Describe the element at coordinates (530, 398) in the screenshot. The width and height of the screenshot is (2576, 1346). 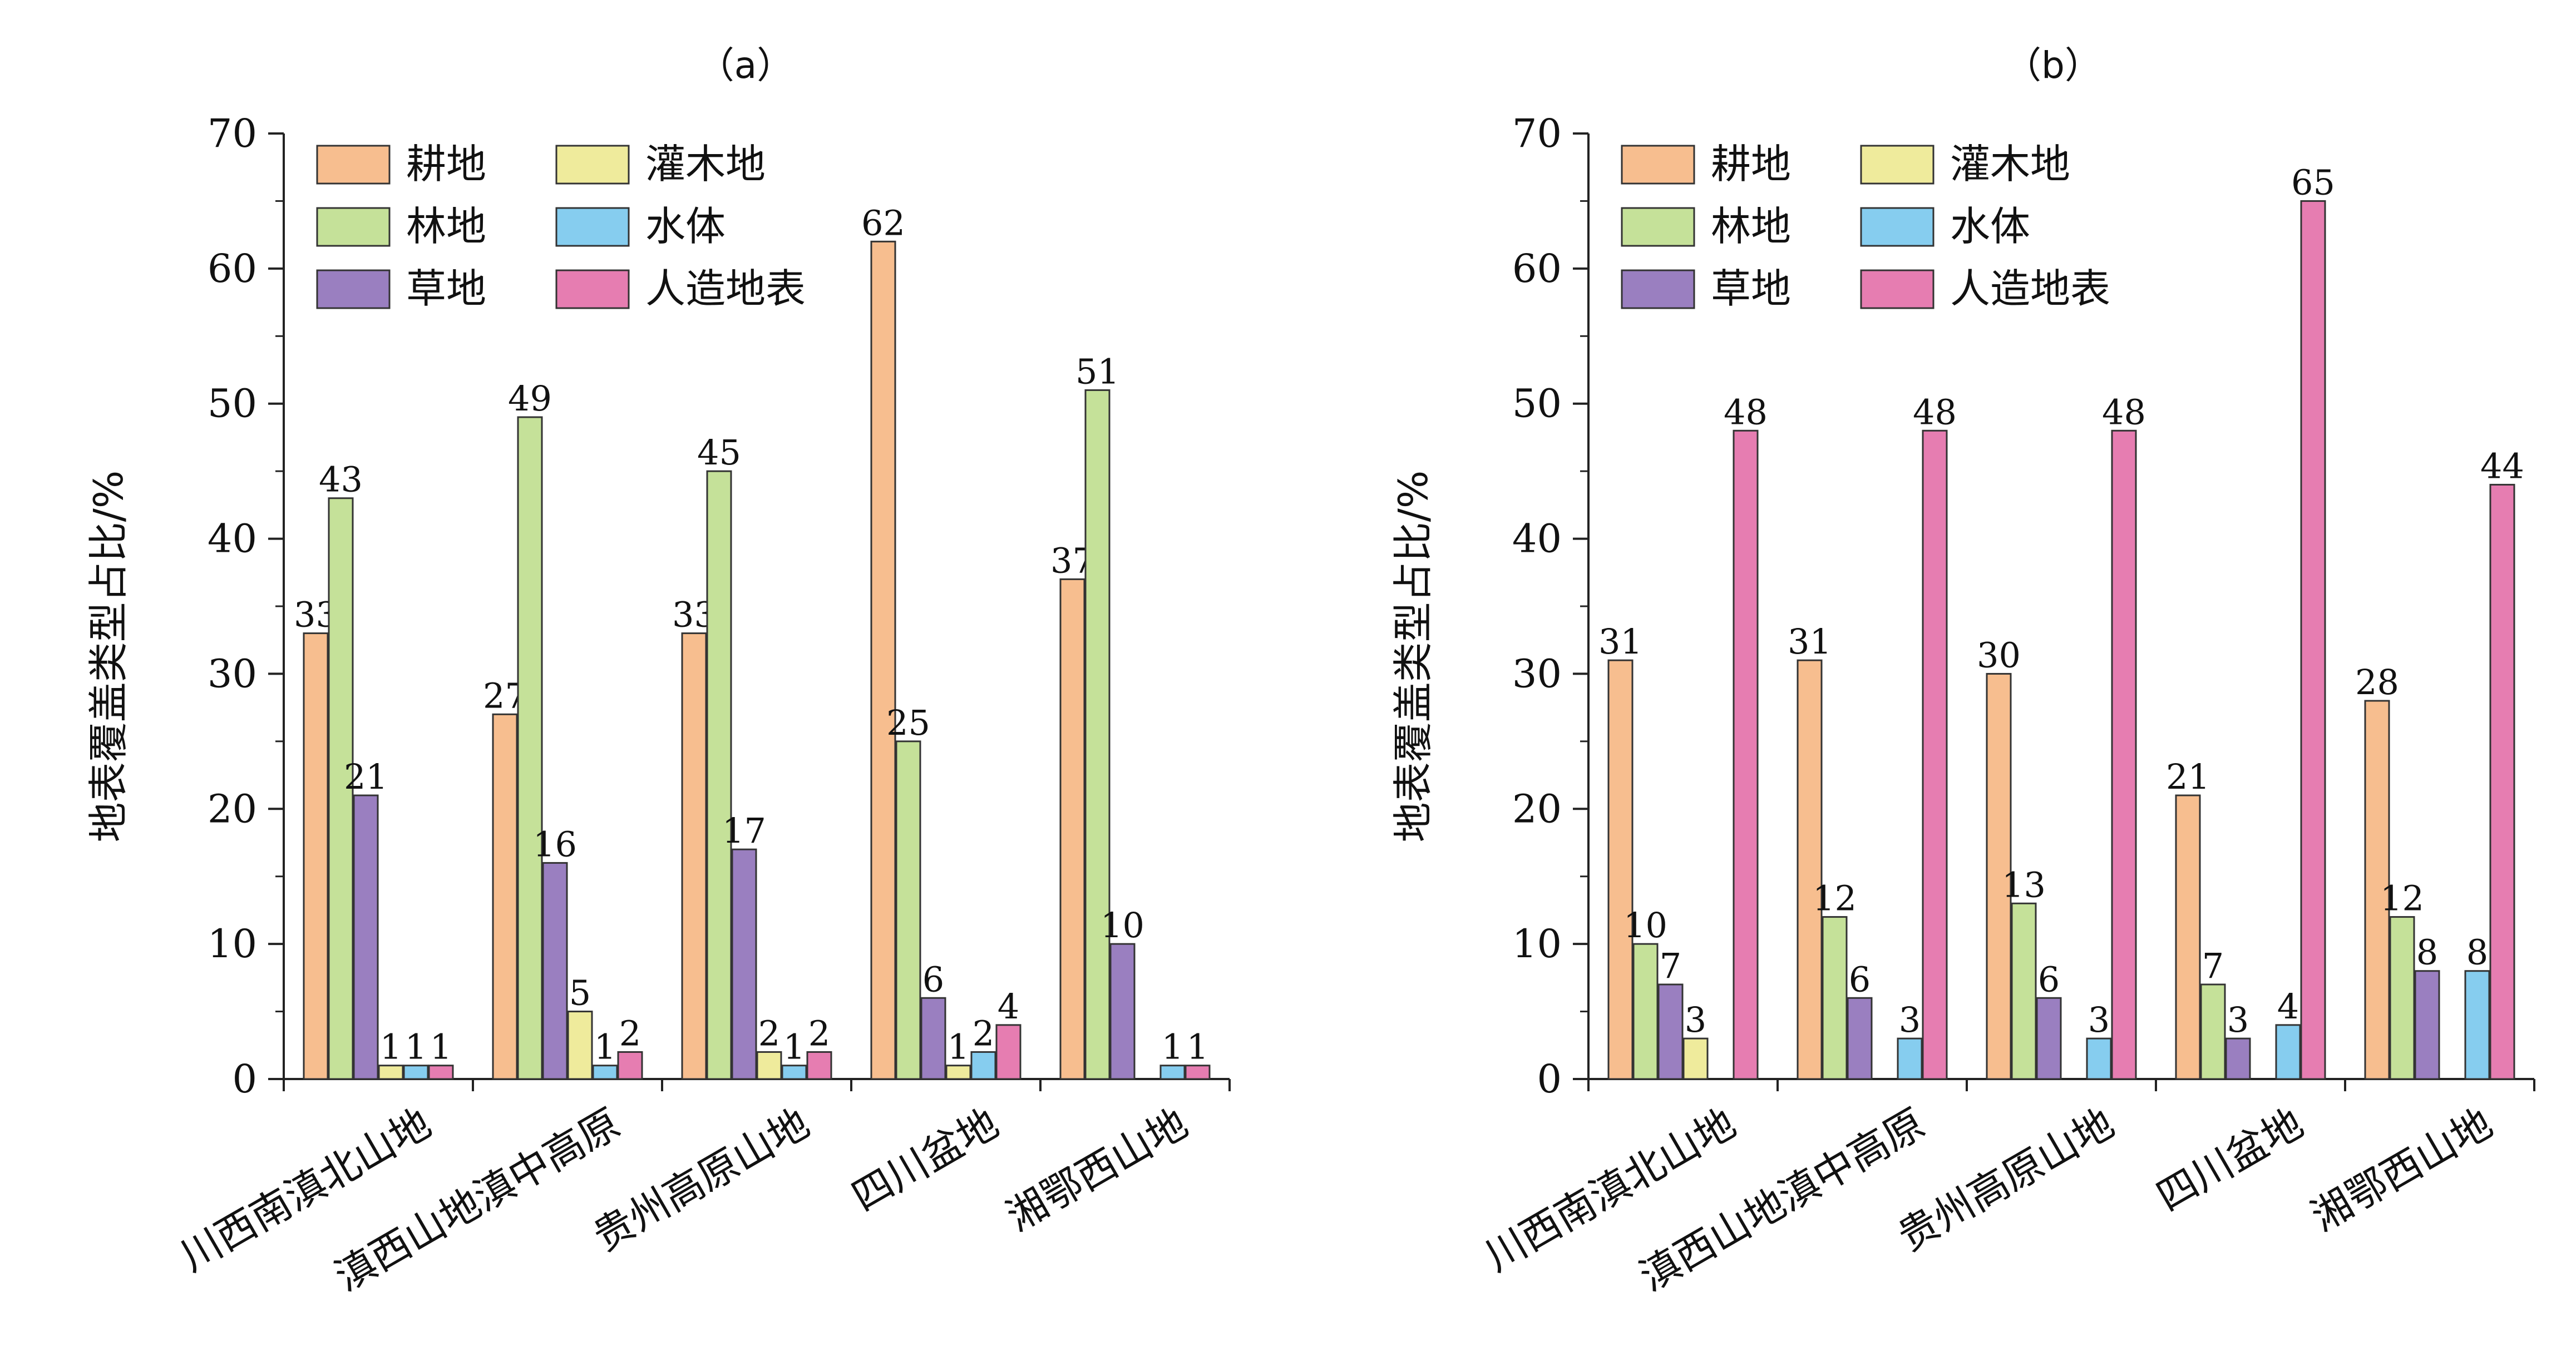
I see `data-label: 49` at that location.